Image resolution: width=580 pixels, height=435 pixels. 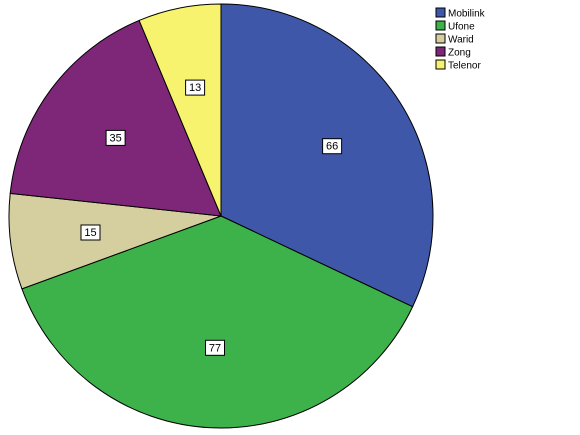 I want to click on legend-item-mobilink: Mobilink, so click(x=460, y=13).